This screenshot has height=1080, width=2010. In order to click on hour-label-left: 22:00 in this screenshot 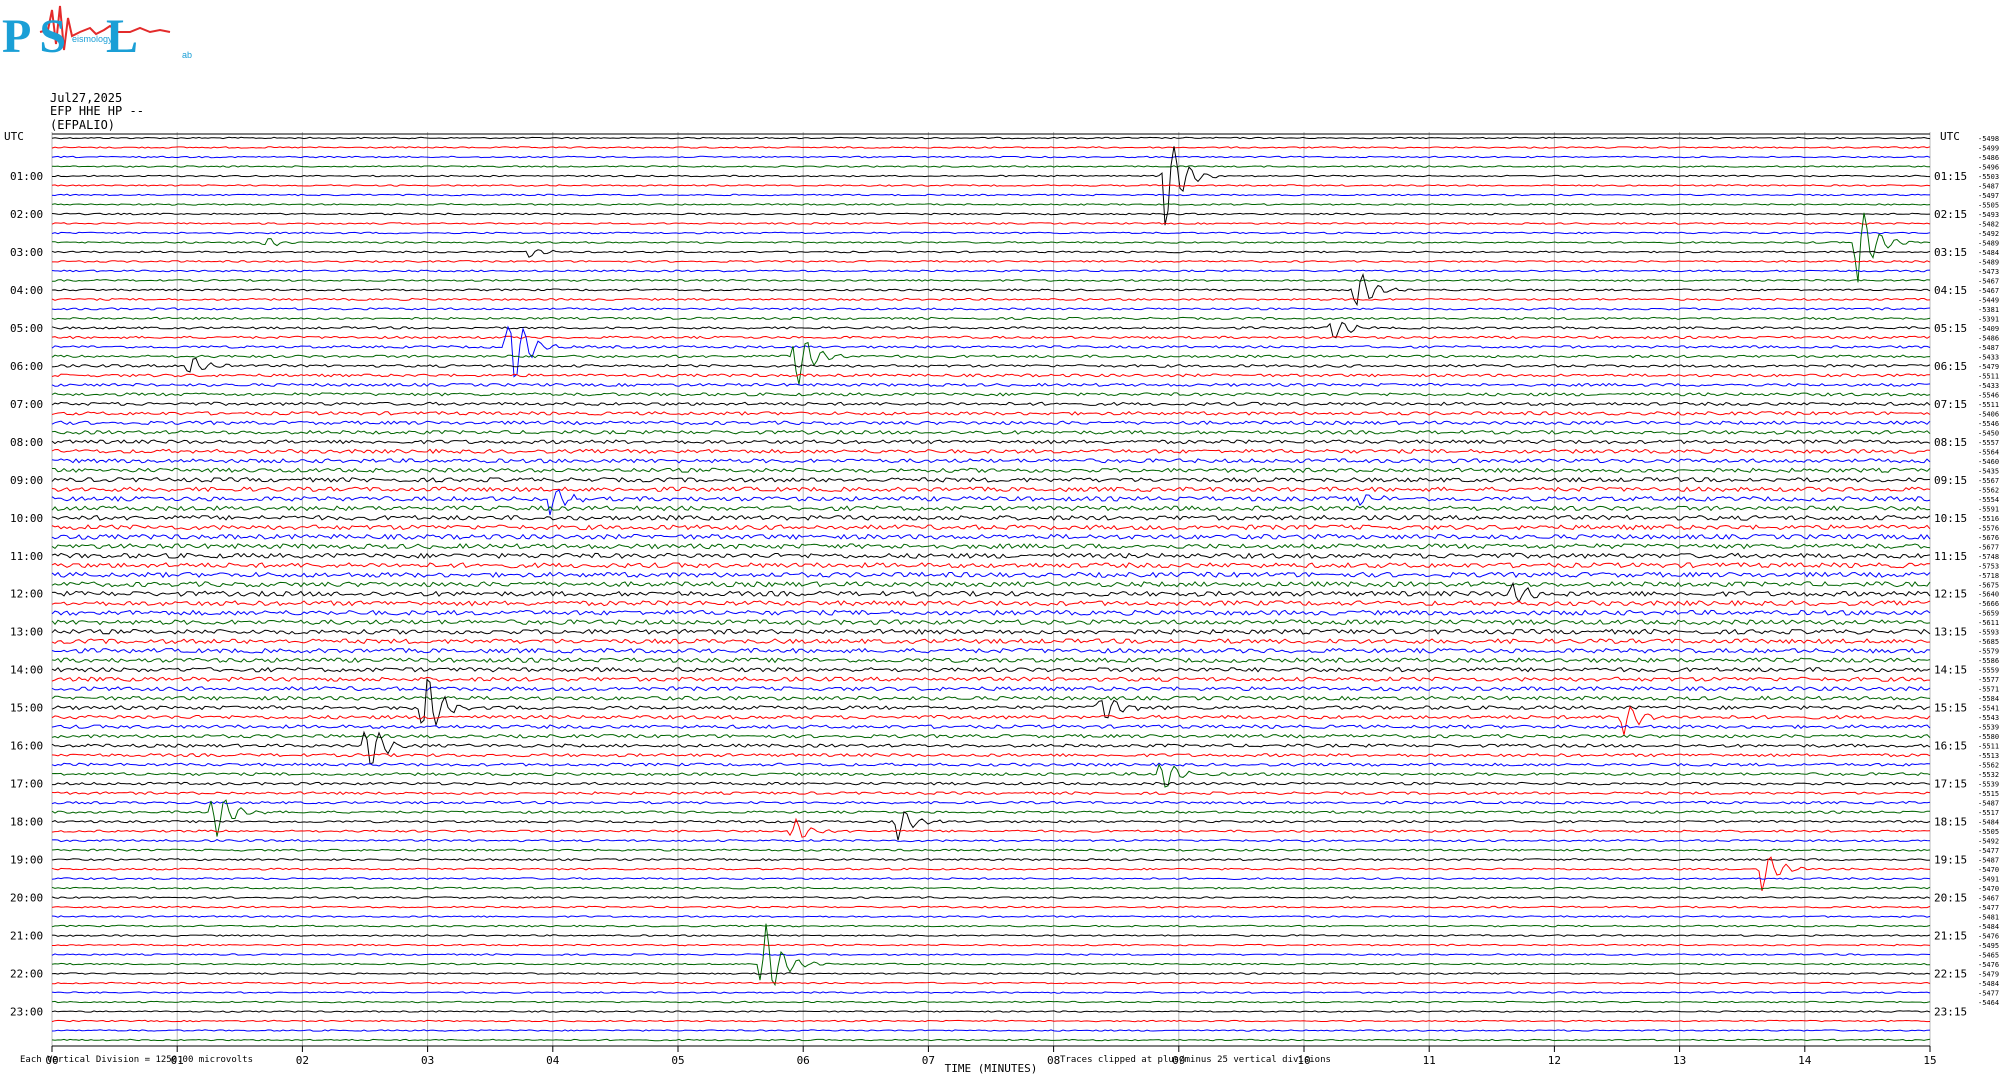, I will do `click(26, 974)`.